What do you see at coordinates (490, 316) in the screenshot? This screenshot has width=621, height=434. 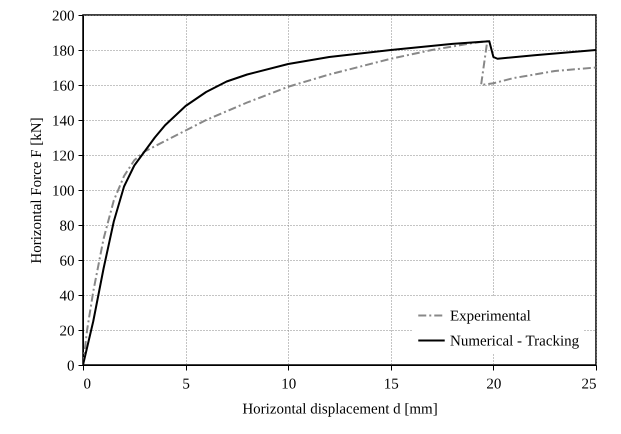 I see `legend-label: Experimental` at bounding box center [490, 316].